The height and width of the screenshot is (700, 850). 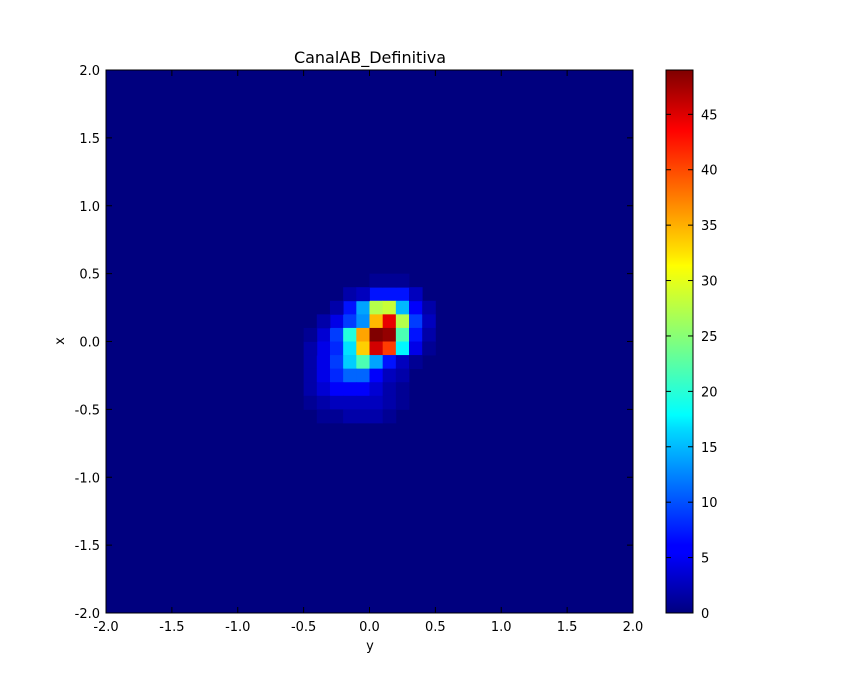 What do you see at coordinates (89, 139) in the screenshot?
I see `y-tick-label: 1.5` at bounding box center [89, 139].